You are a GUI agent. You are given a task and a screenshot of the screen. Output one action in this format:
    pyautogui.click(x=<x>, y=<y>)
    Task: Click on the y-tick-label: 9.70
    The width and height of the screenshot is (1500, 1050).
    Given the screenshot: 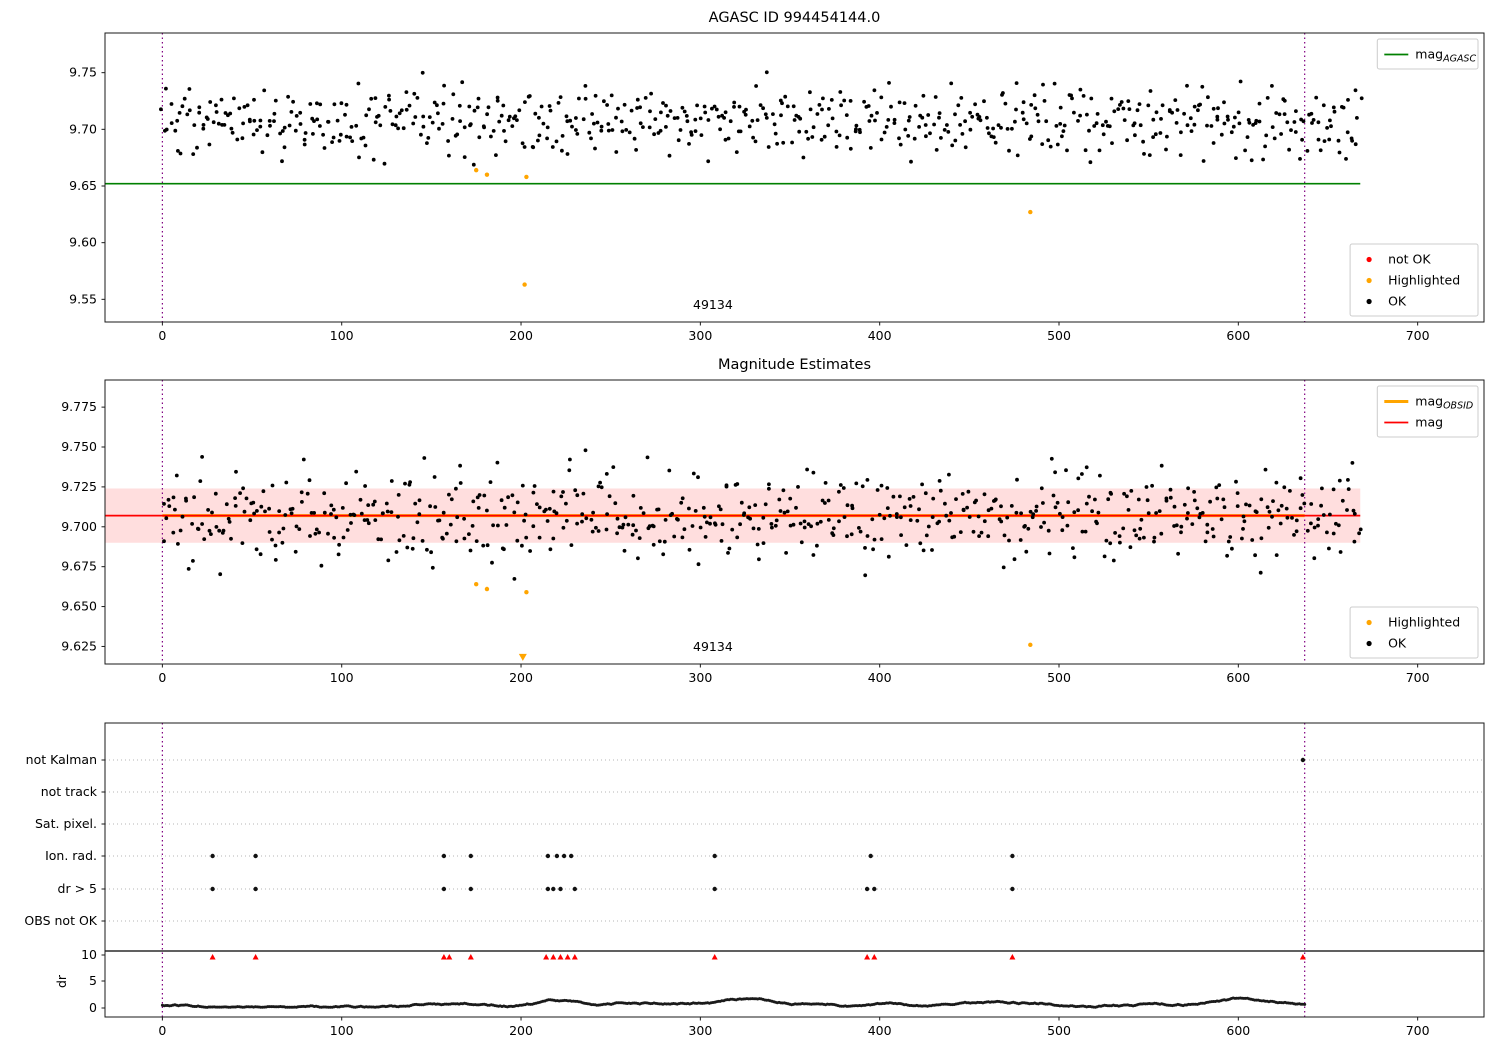 What is the action you would take?
    pyautogui.click(x=83, y=128)
    